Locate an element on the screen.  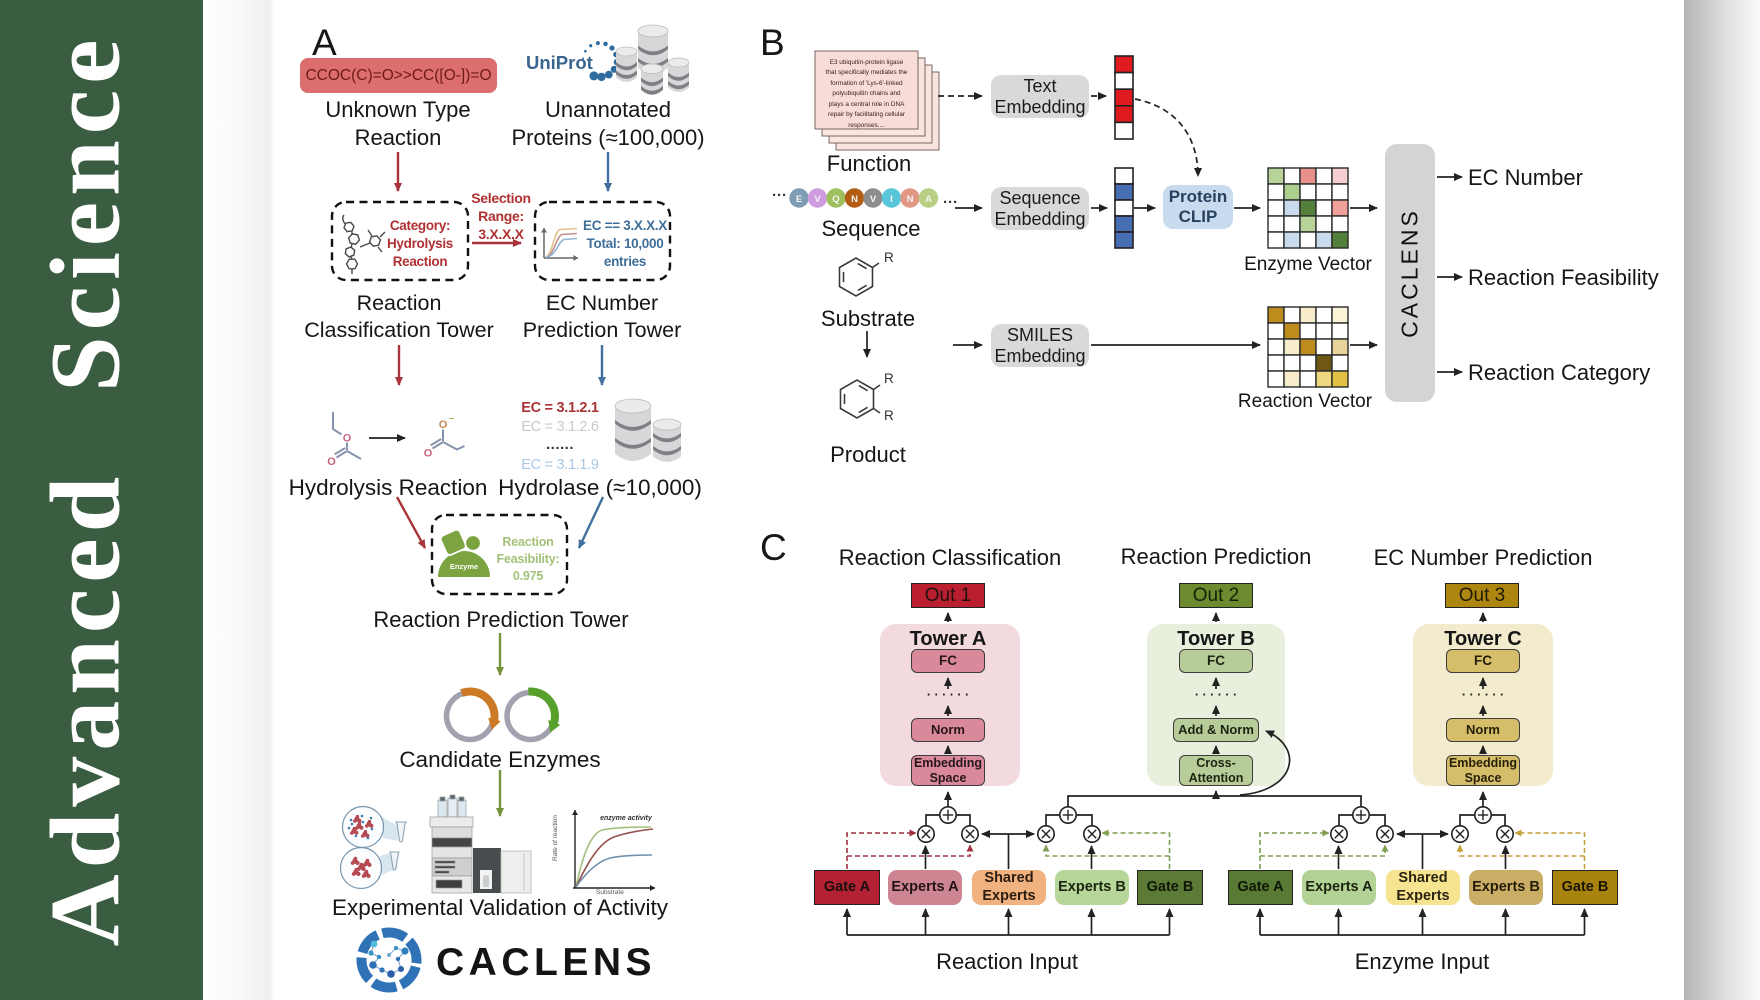
svg-text: A is located at coordinates (928, 199).